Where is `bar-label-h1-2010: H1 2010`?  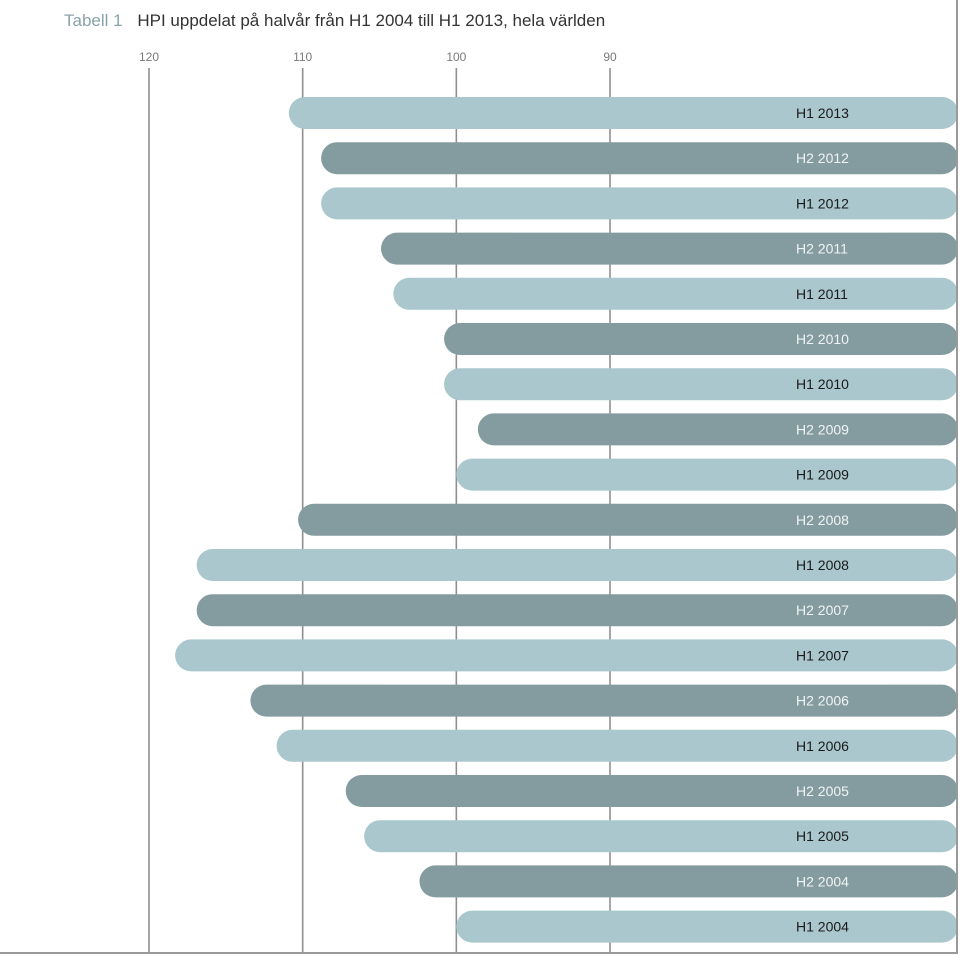
bar-label-h1-2010: H1 2010 is located at coordinates (822, 384).